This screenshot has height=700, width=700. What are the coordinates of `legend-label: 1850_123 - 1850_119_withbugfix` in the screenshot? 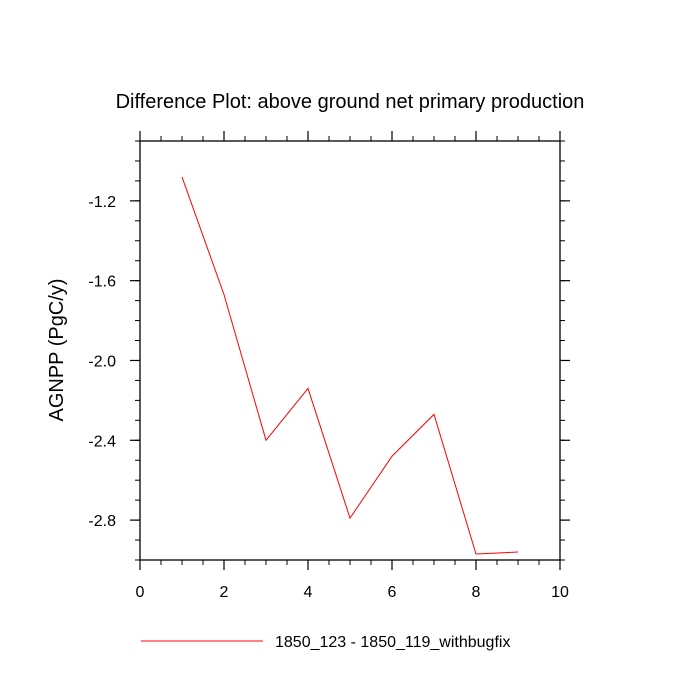 It's located at (392, 642).